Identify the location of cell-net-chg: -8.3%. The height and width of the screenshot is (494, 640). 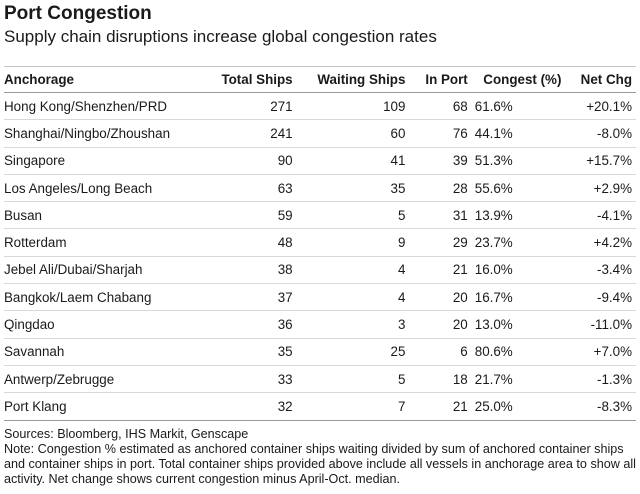
(600, 406).